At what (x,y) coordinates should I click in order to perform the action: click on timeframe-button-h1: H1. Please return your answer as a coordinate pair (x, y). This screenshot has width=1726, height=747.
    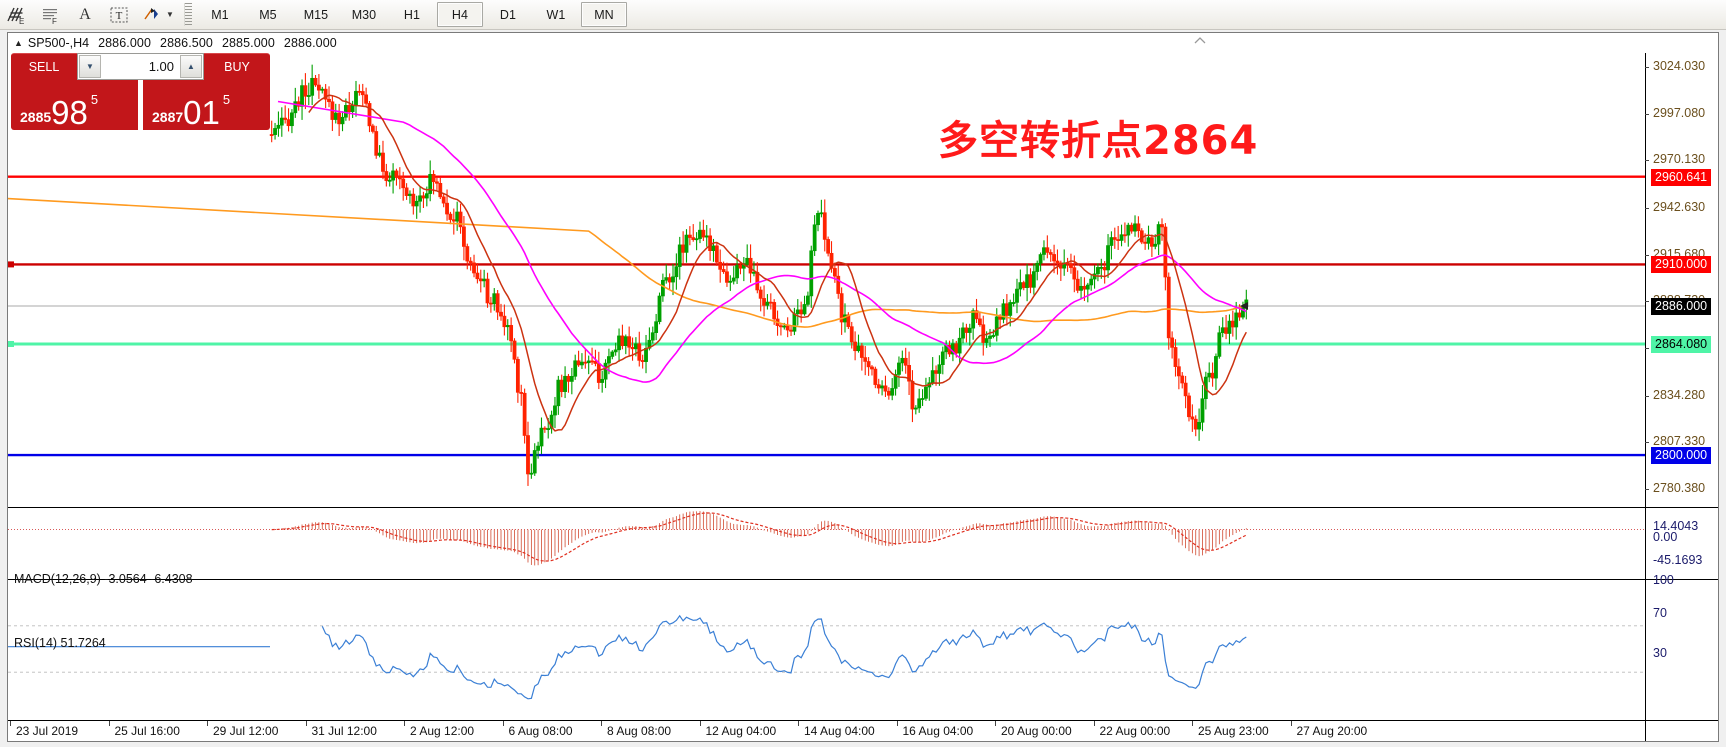
    Looking at the image, I should click on (411, 14).